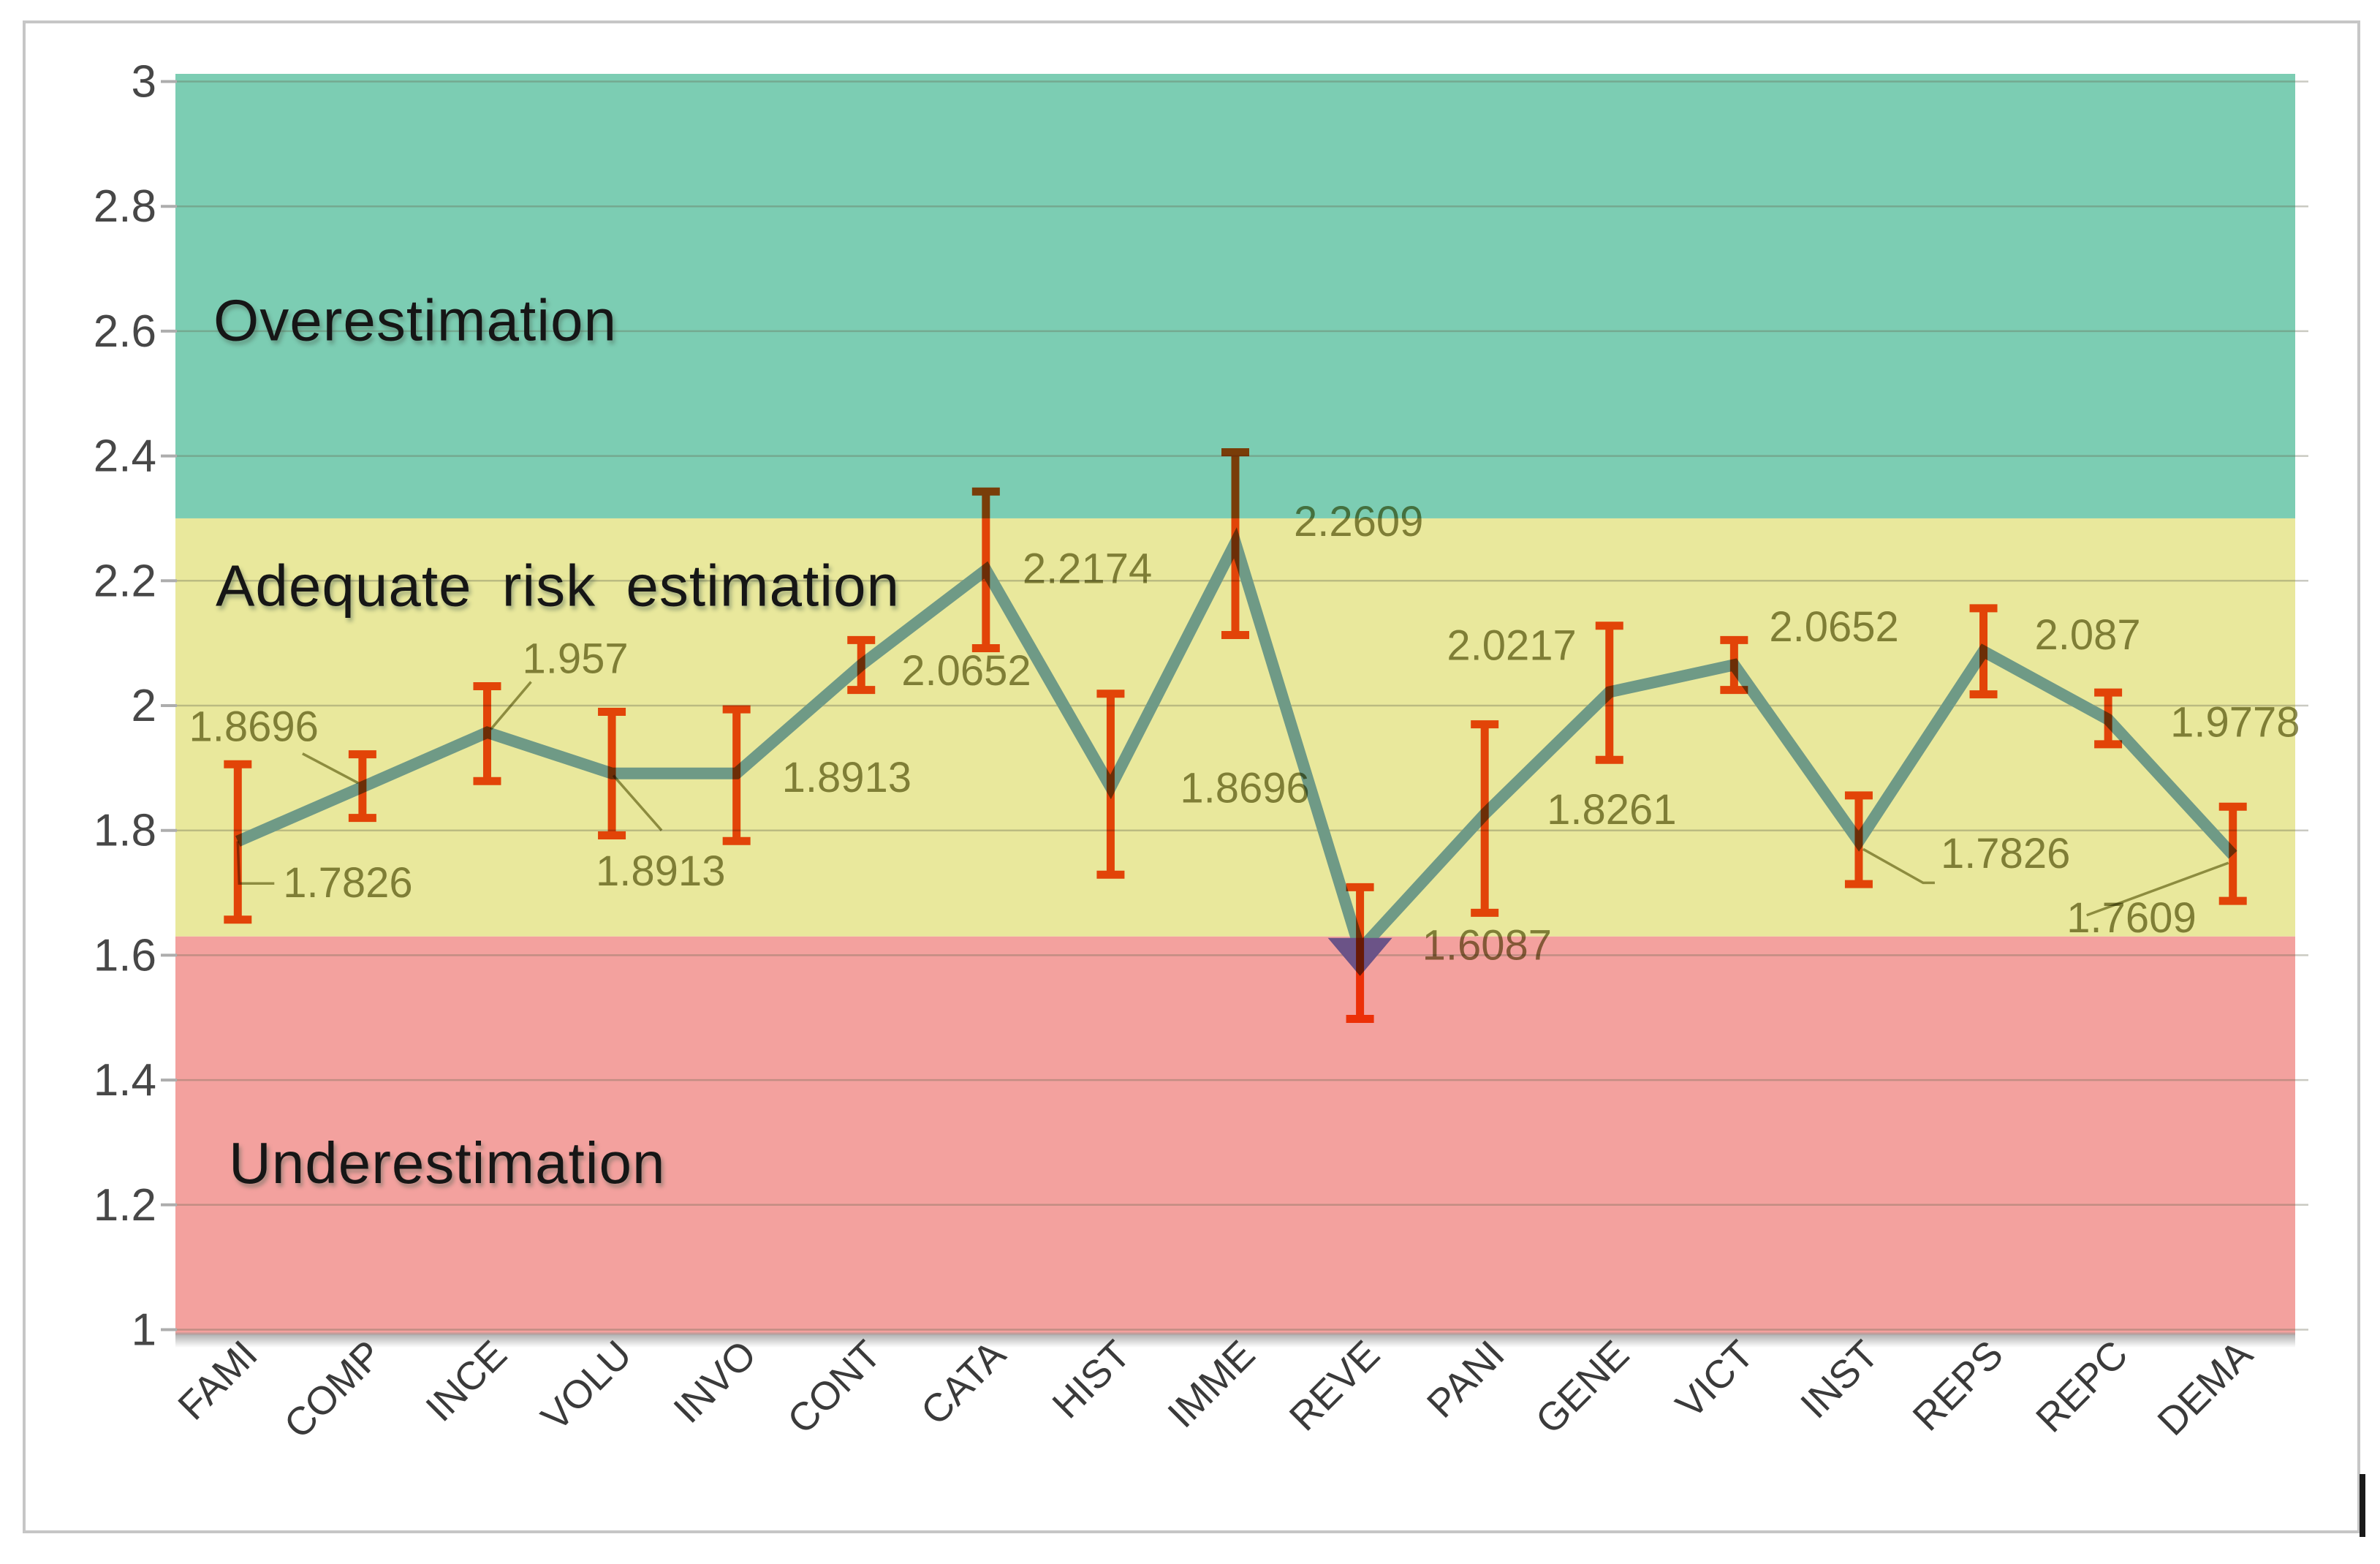  Describe the element at coordinates (637, 803) in the screenshot. I see `label-leader-volu` at that location.